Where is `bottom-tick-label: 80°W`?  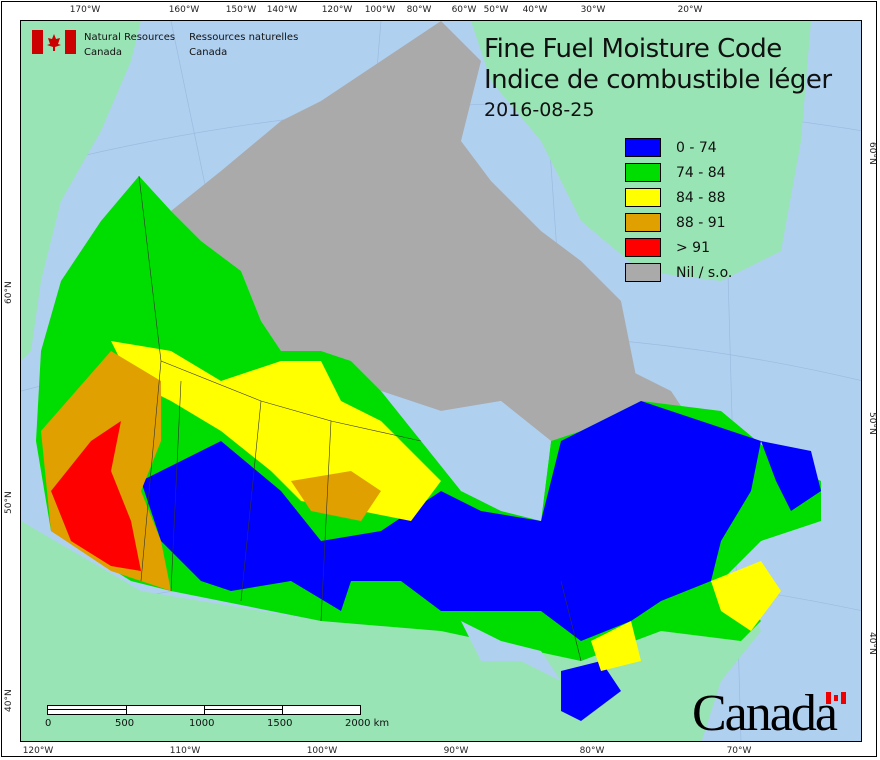 bottom-tick-label: 80°W is located at coordinates (592, 751).